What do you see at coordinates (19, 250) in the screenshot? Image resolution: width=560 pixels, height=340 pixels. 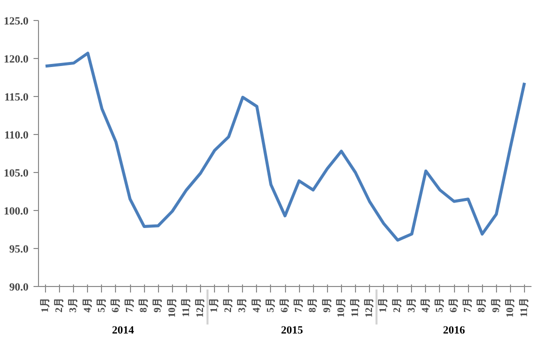 I see `y-tick-label: 95.0` at bounding box center [19, 250].